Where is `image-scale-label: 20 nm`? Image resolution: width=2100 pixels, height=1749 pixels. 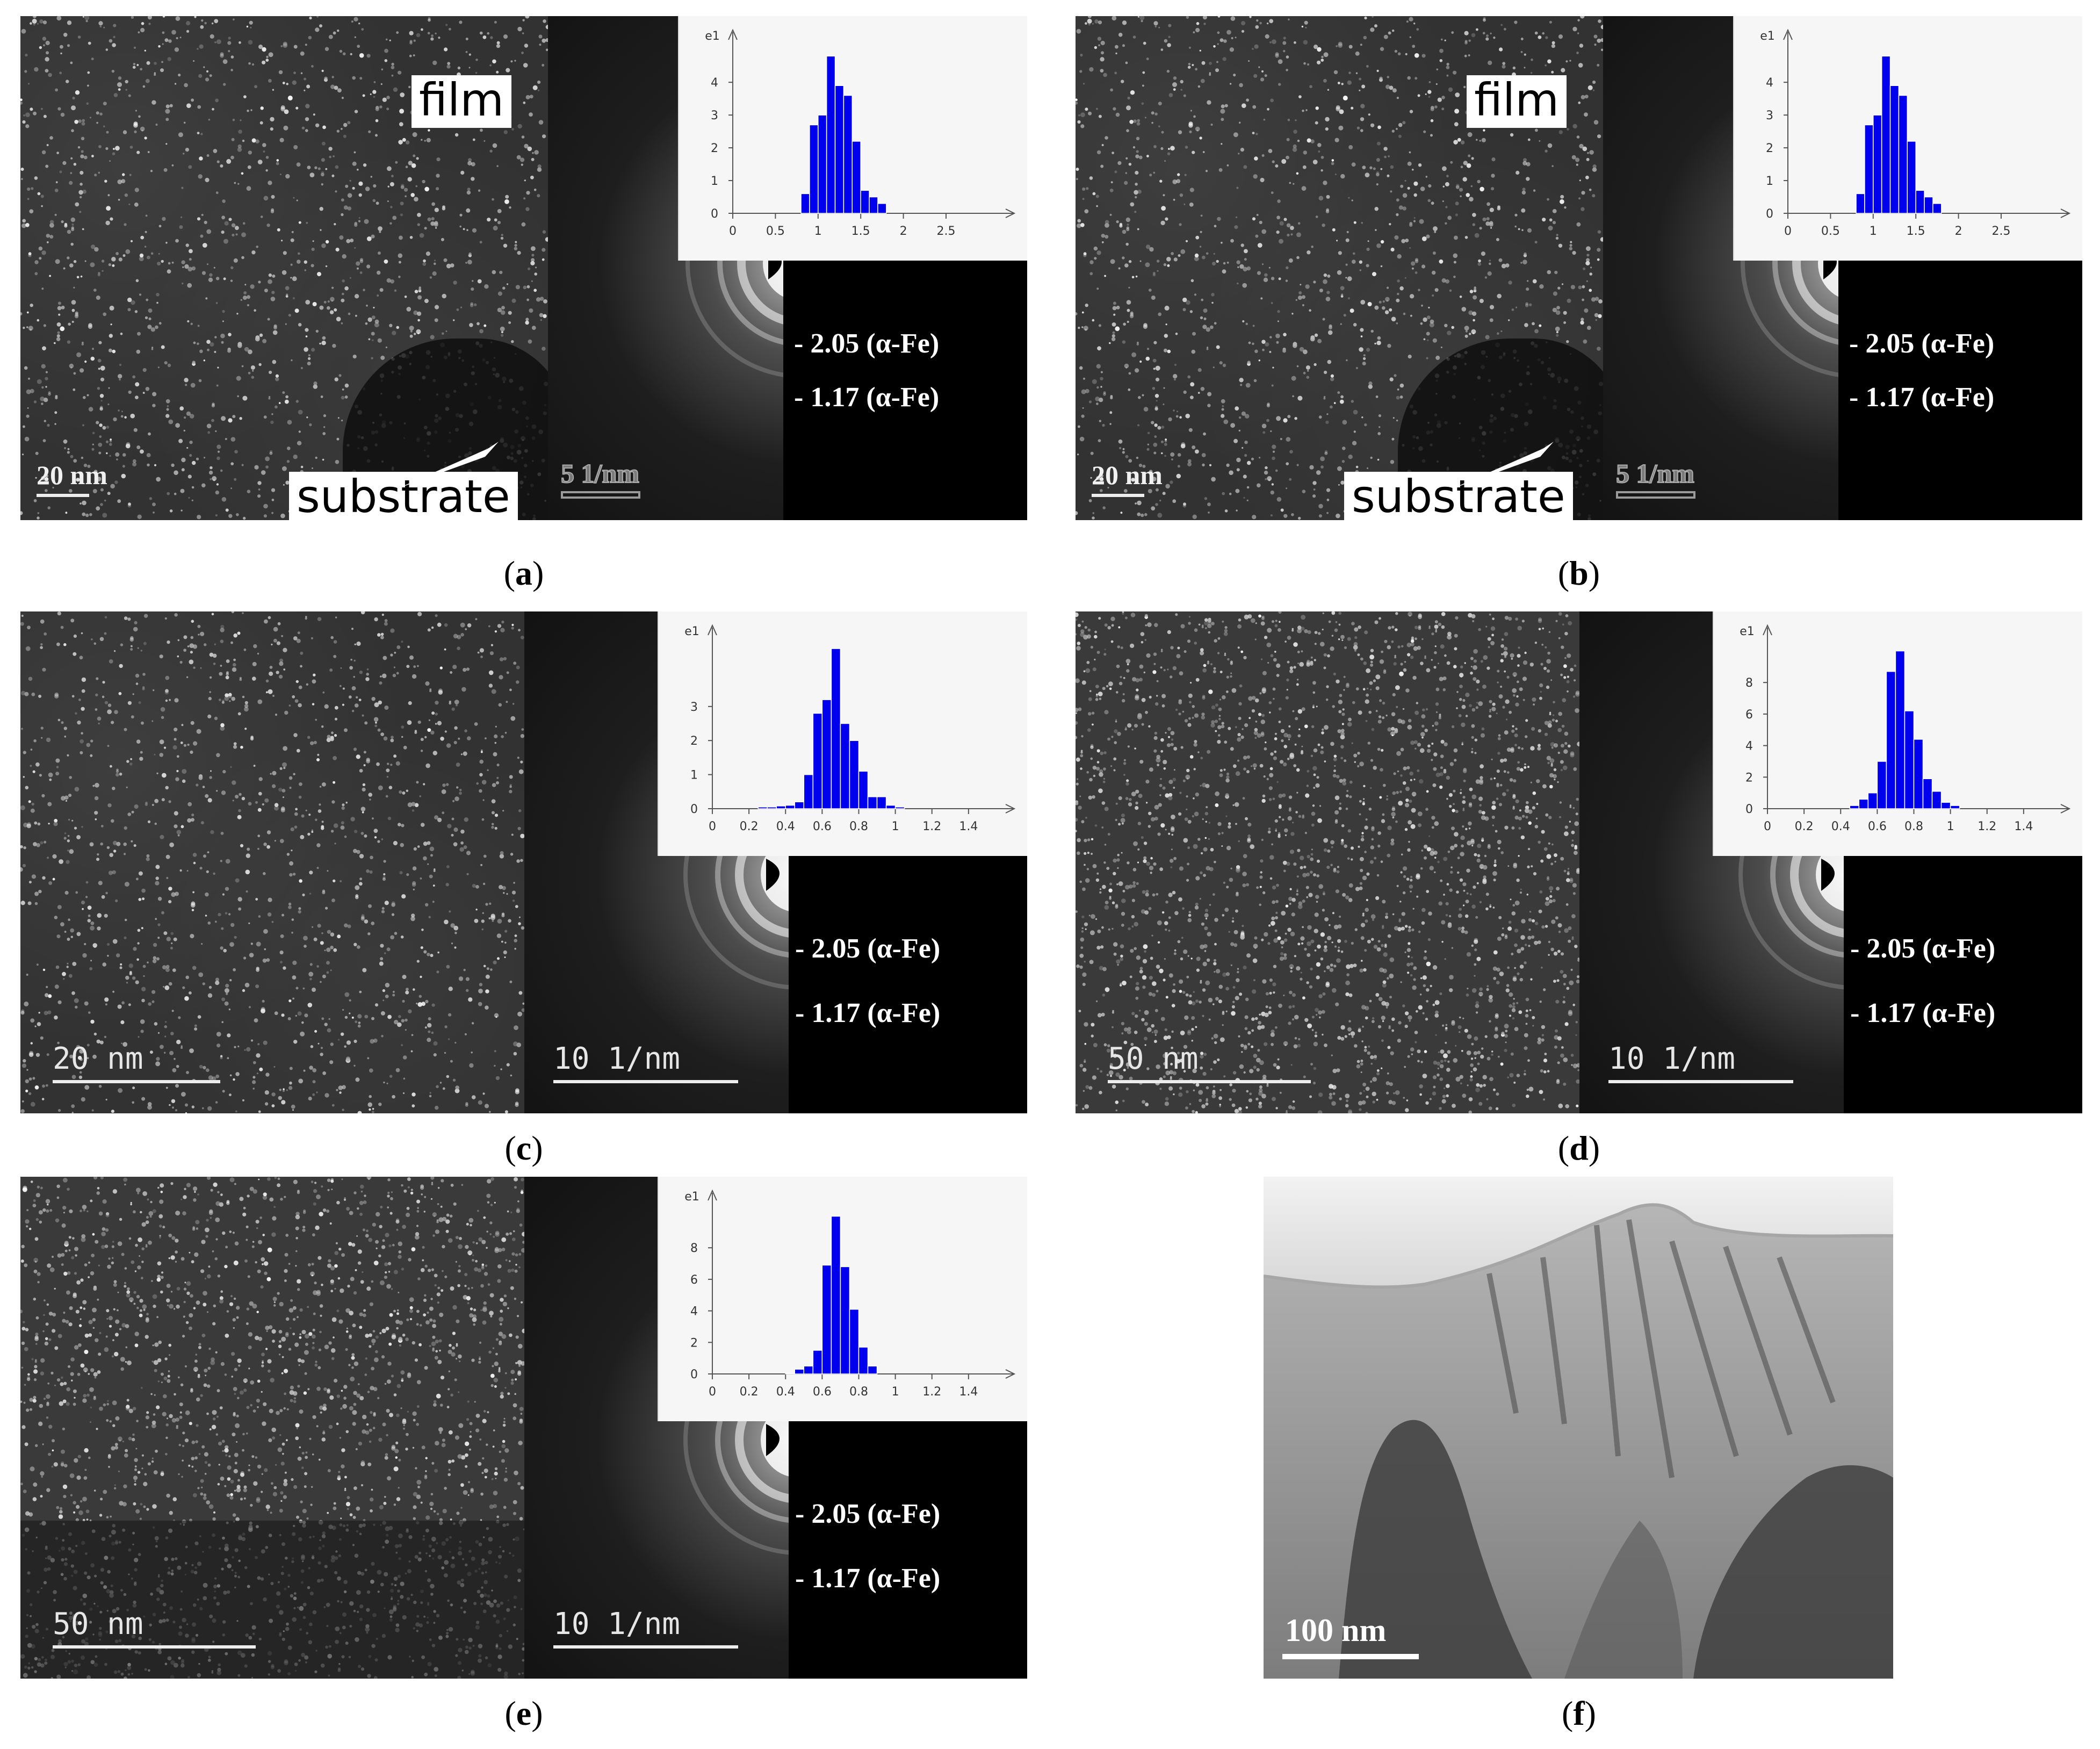
image-scale-label: 20 nm is located at coordinates (72, 475).